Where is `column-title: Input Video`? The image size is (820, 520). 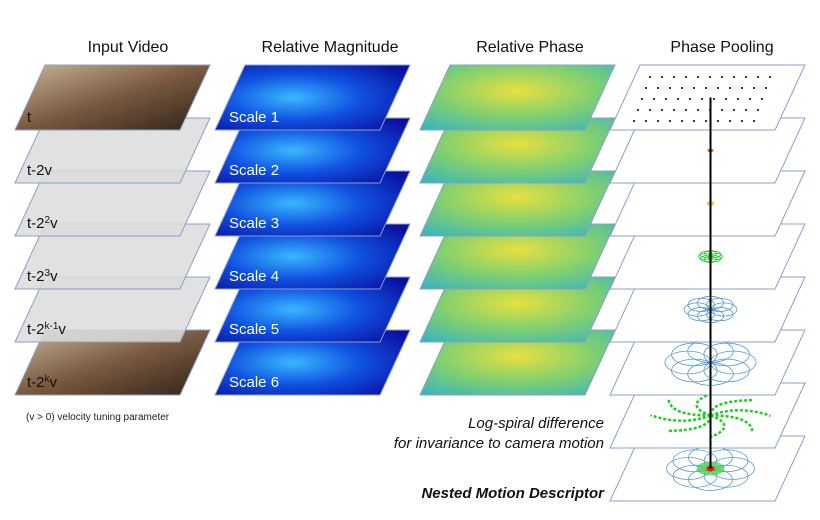
column-title: Input Video is located at coordinates (128, 47).